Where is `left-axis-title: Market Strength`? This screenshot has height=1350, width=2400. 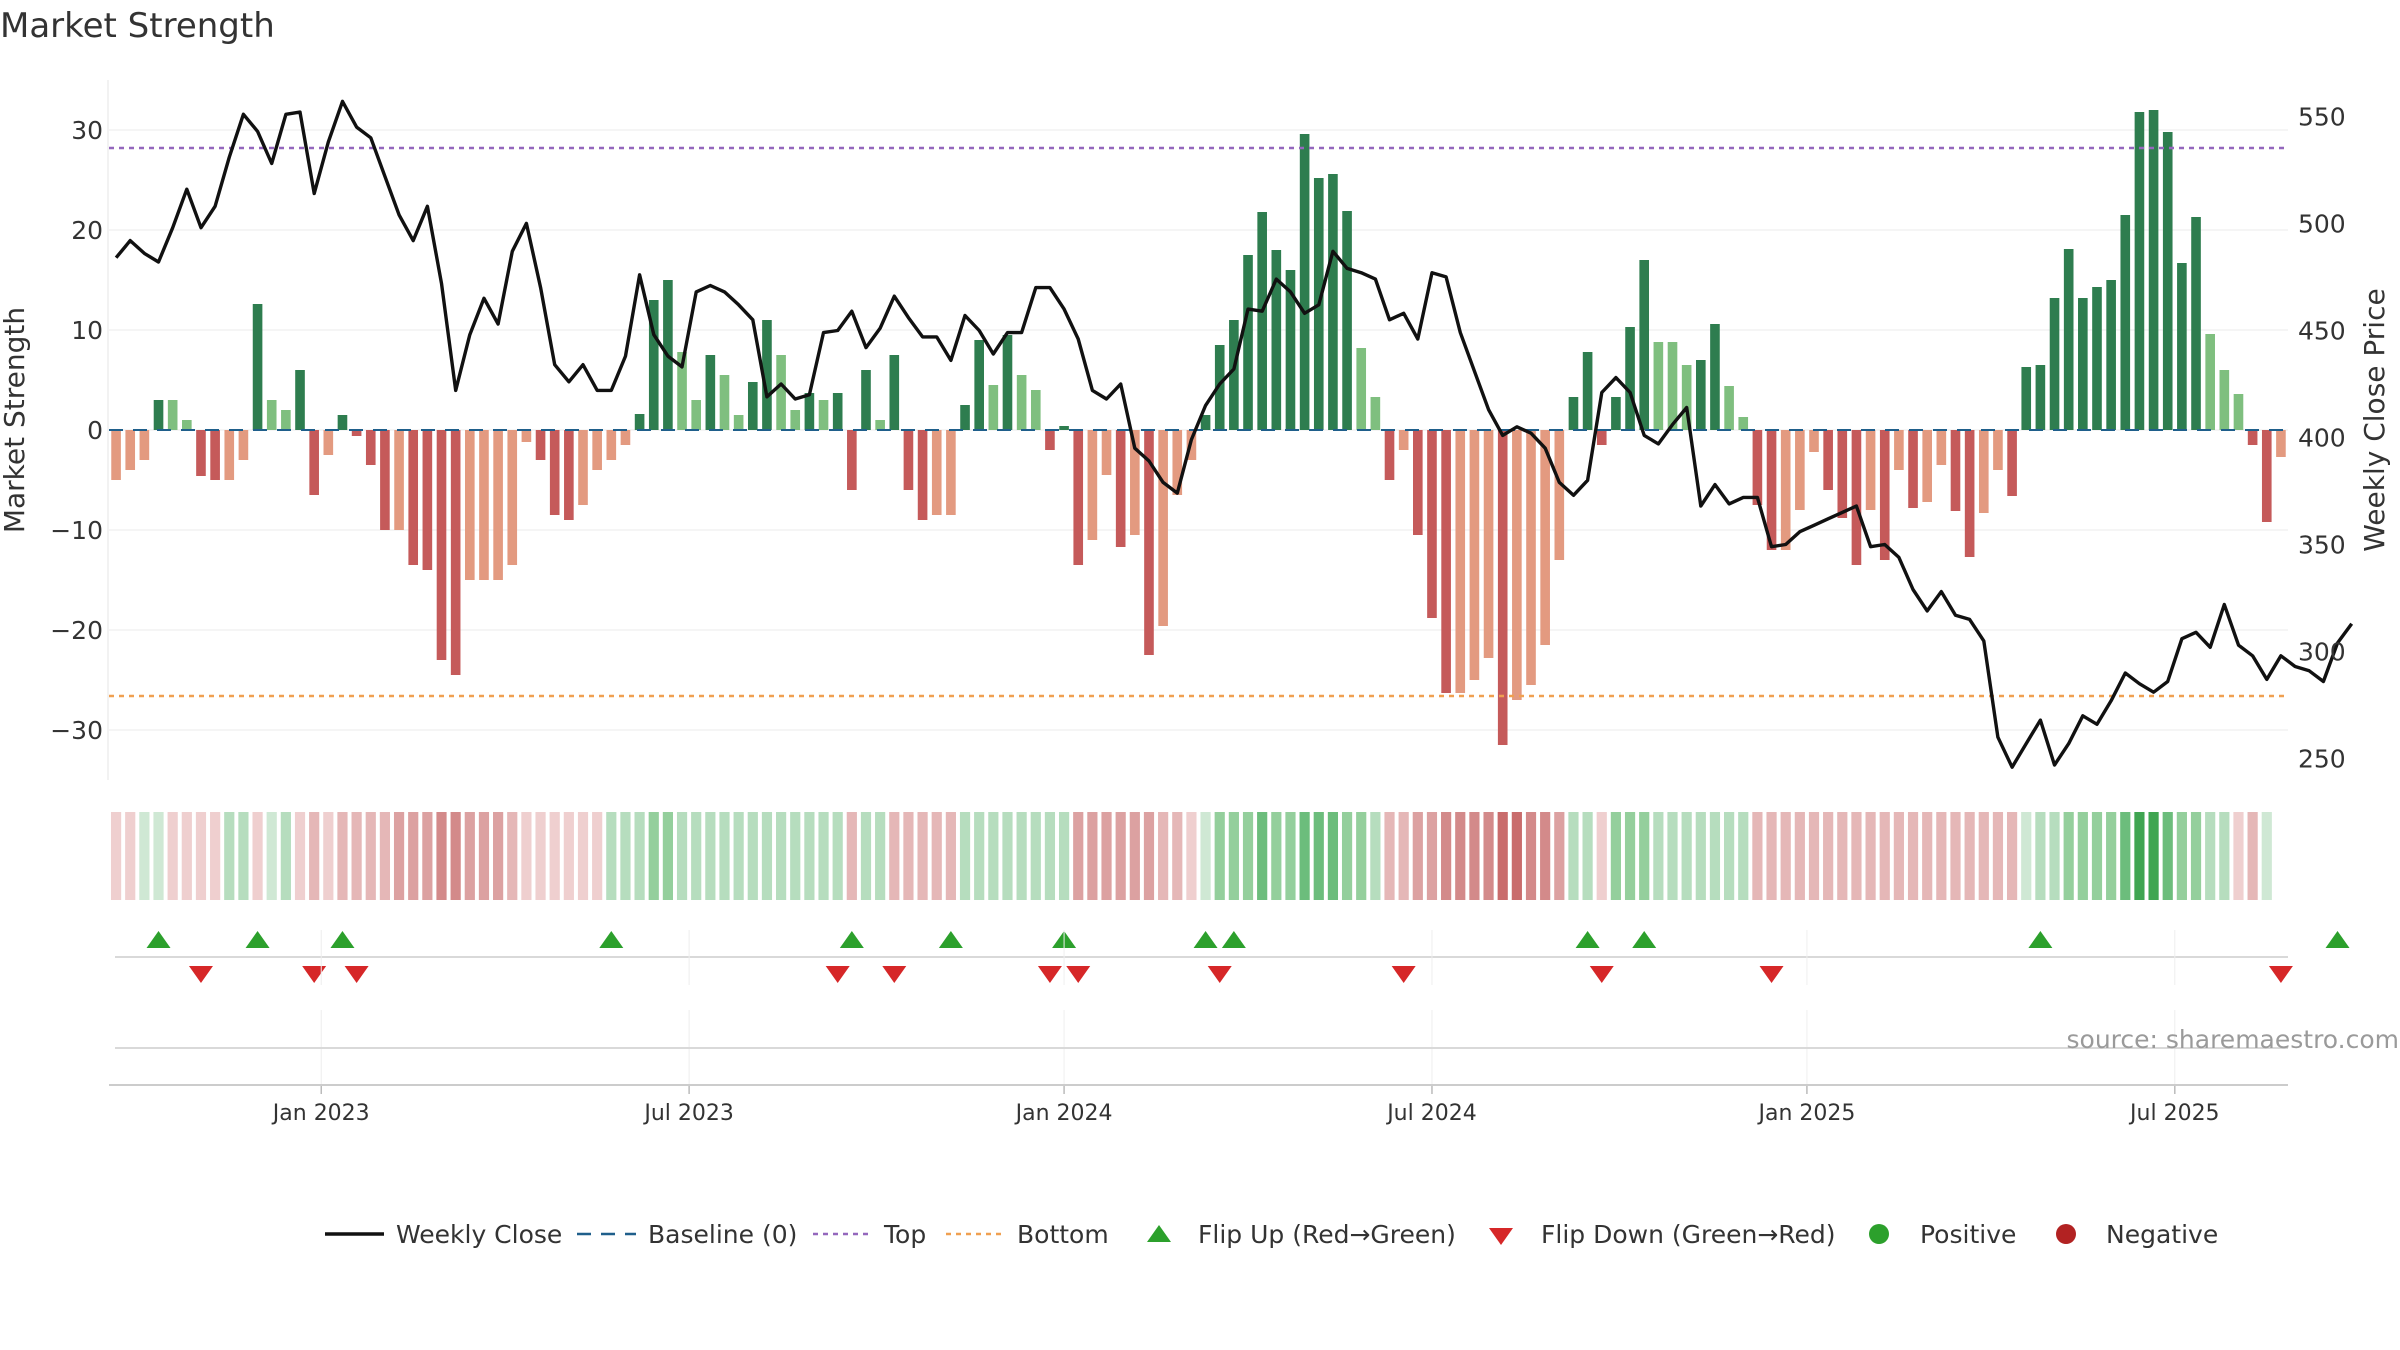
left-axis-title: Market Strength is located at coordinates (15, 420).